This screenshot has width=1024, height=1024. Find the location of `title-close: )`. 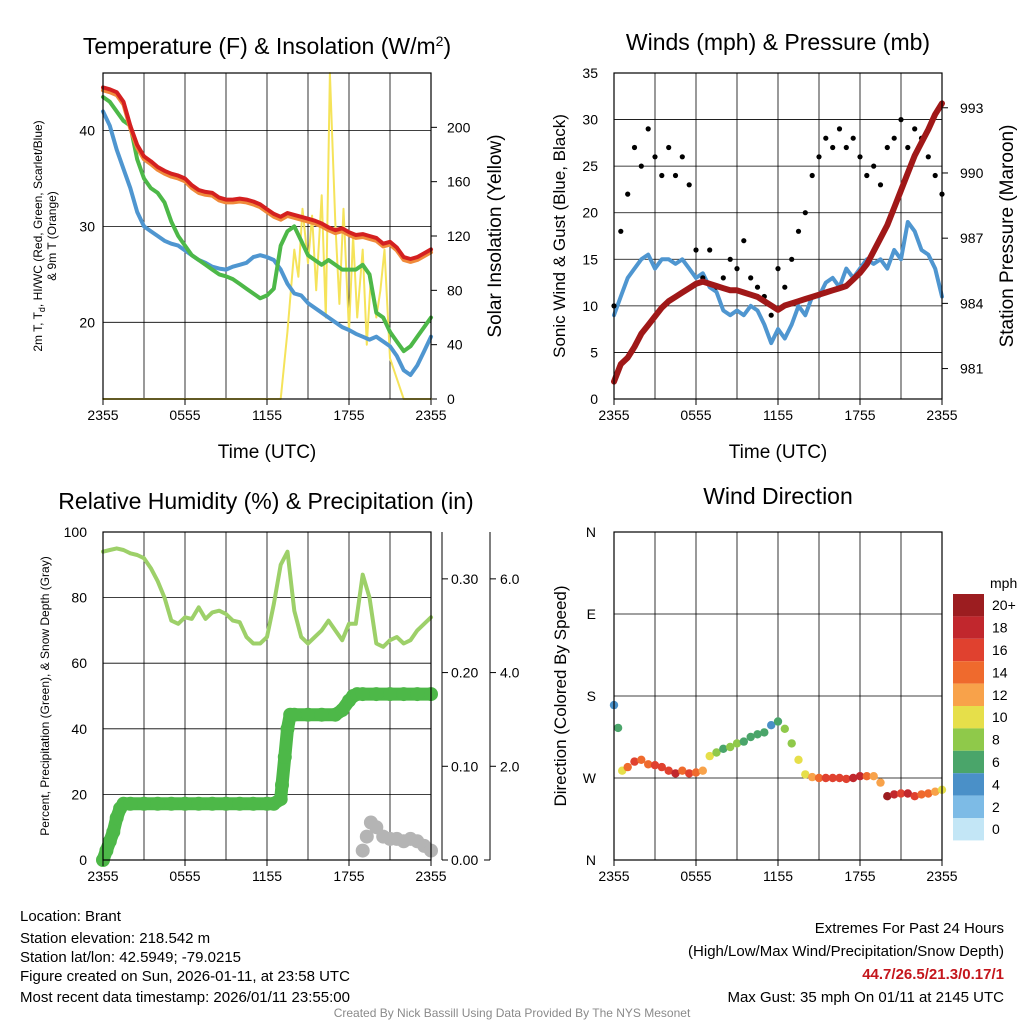

title-close: ) is located at coordinates (447, 46).